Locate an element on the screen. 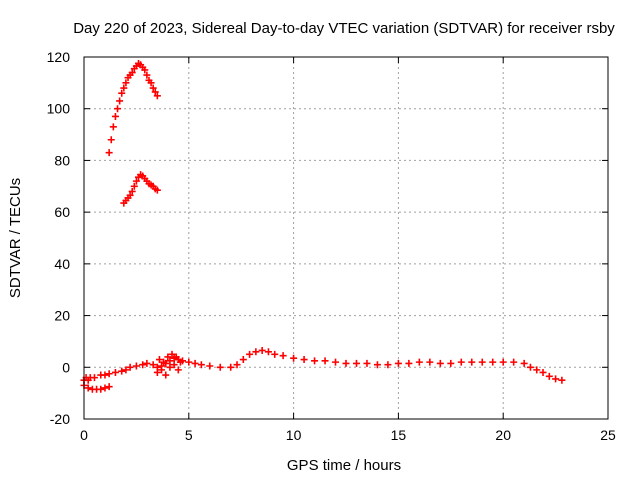 This screenshot has width=640, height=480. y-tick-label: 20 is located at coordinates (62, 316).